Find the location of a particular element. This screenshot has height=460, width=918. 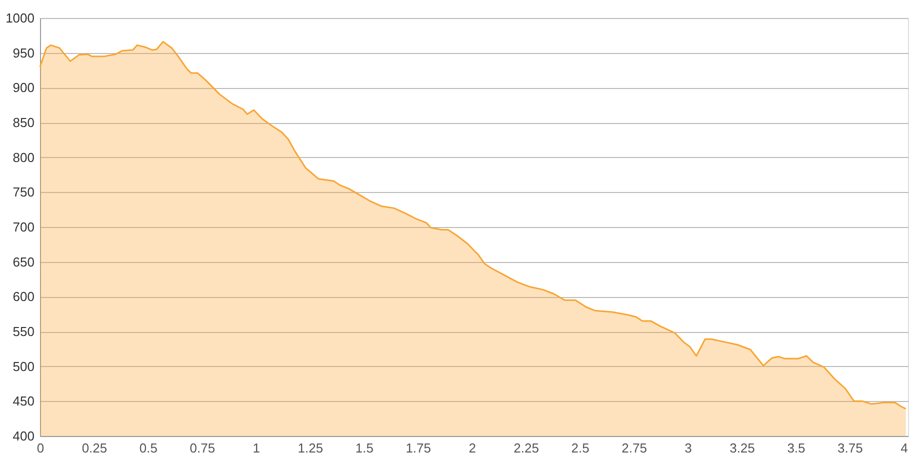

x-tick-label: 2 is located at coordinates (472, 448).